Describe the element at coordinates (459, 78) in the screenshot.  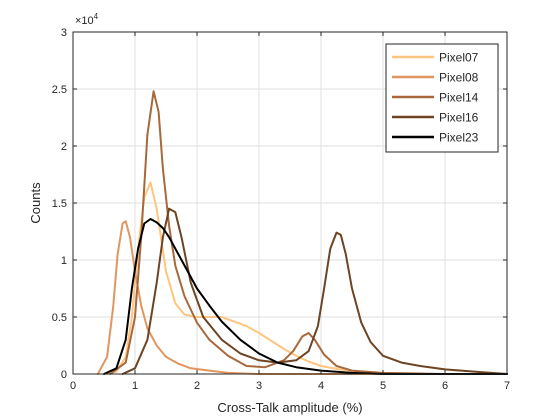
I see `legend-label-pixel08: Pixel08` at that location.